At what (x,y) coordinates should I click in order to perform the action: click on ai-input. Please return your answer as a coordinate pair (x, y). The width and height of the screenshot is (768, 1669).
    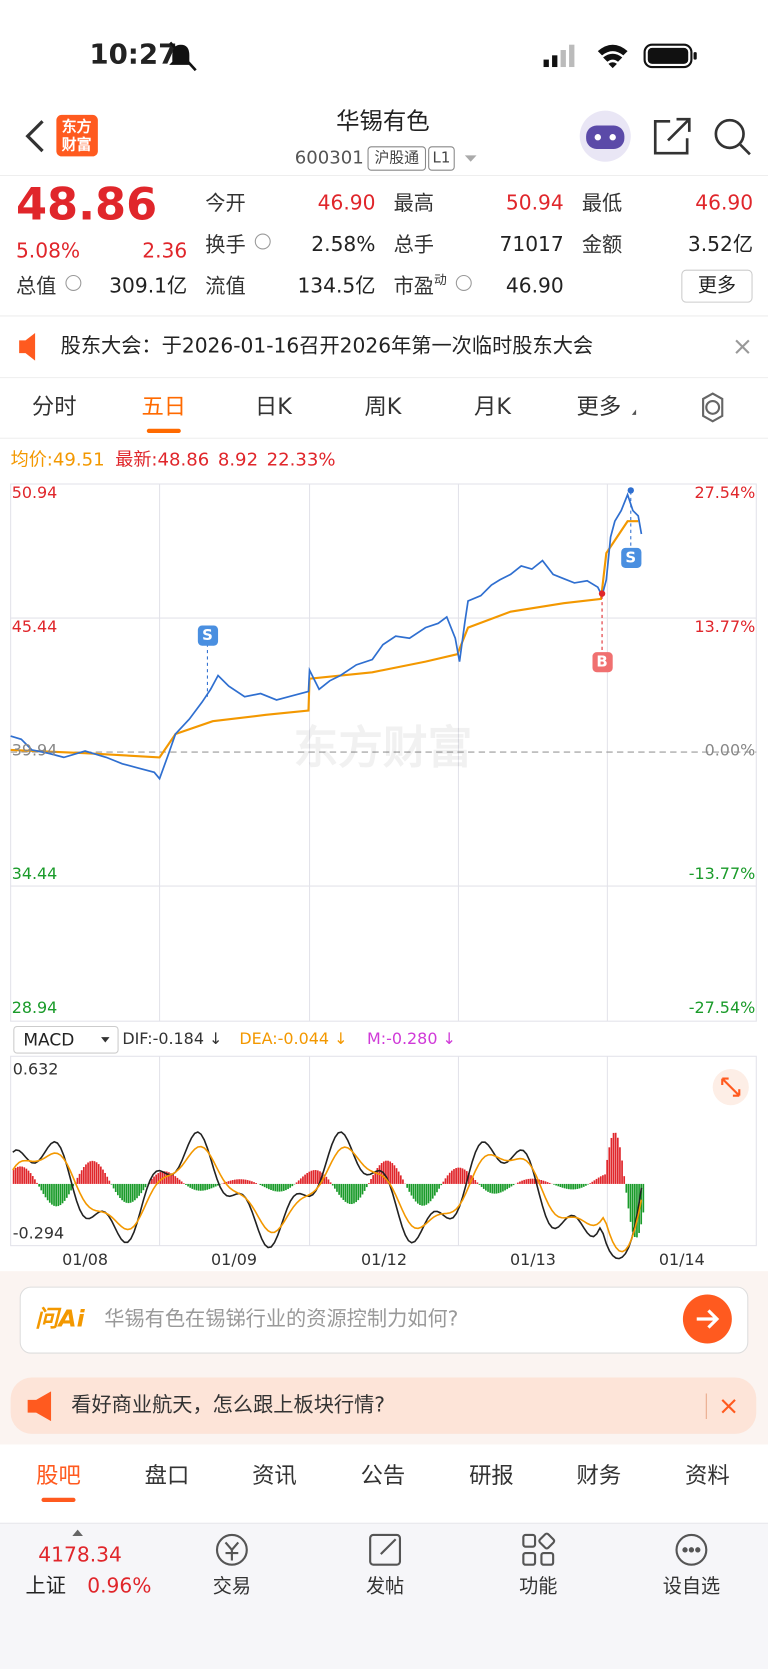
    Looking at the image, I should click on (384, 1320).